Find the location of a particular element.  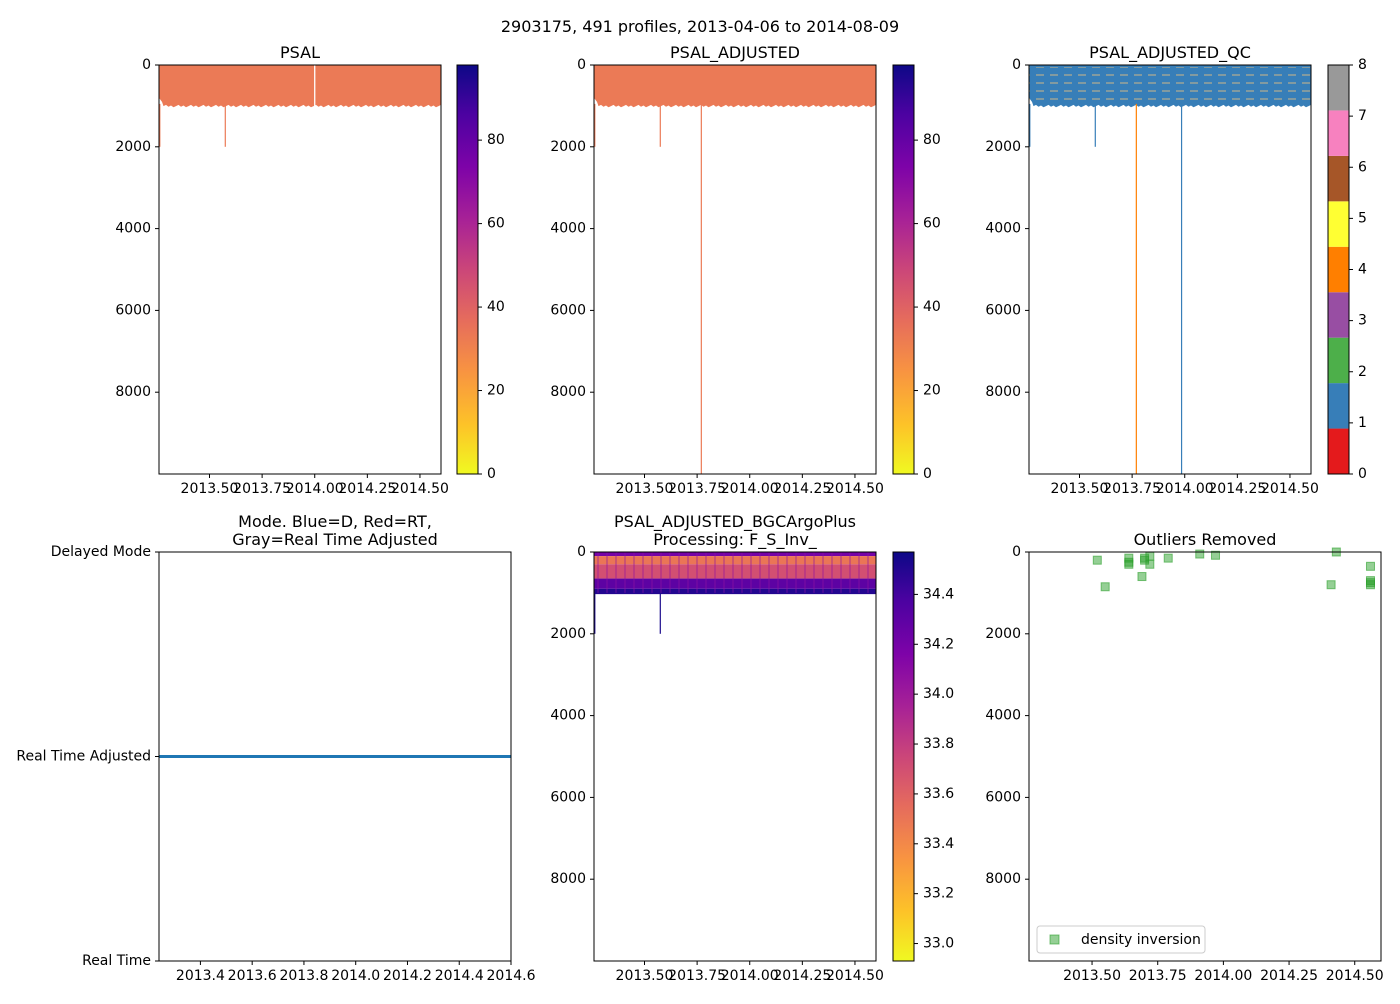

psal-xtick-label: 2014.00 is located at coordinates (315, 489).